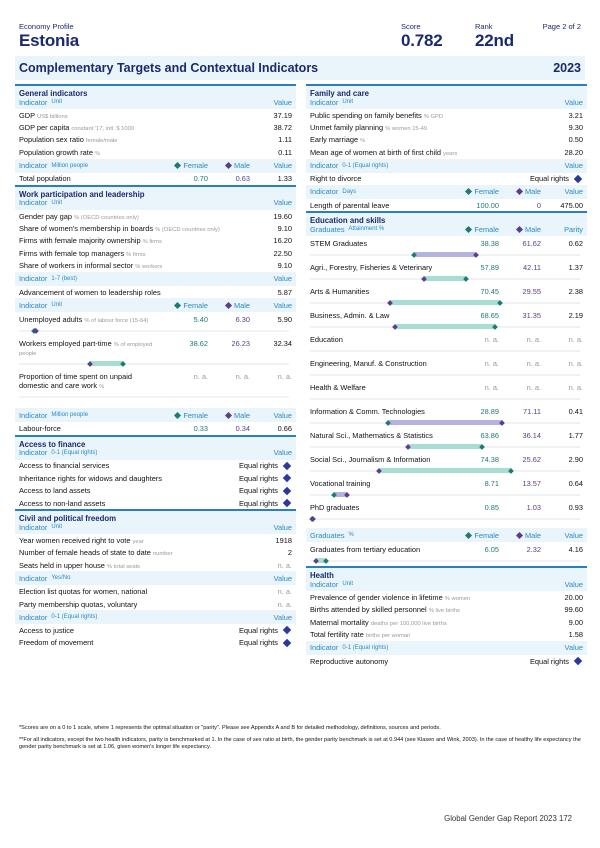 The image size is (600, 848). Describe the element at coordinates (283, 540) in the screenshot. I see `row-value: 1918` at that location.